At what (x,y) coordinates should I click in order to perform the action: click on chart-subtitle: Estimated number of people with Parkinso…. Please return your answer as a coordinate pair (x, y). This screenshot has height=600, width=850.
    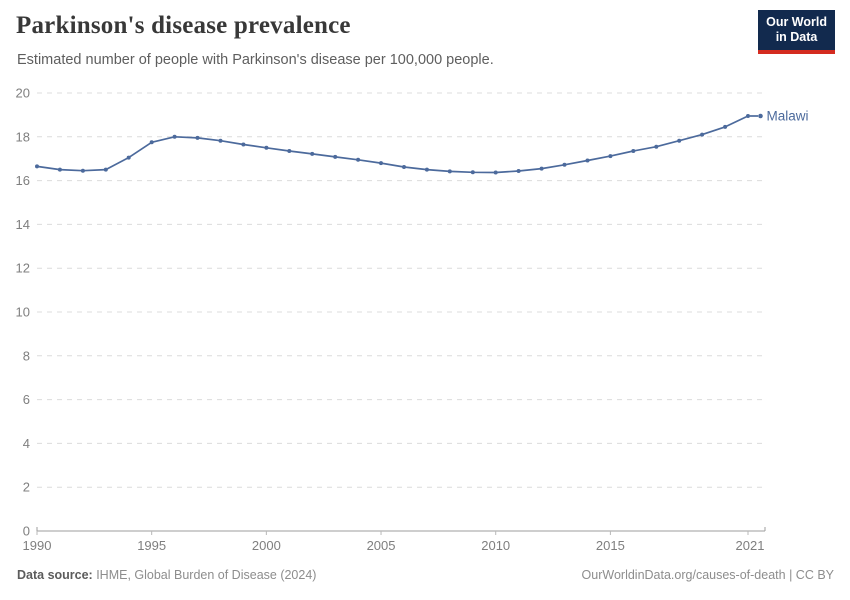
    Looking at the image, I should click on (255, 60).